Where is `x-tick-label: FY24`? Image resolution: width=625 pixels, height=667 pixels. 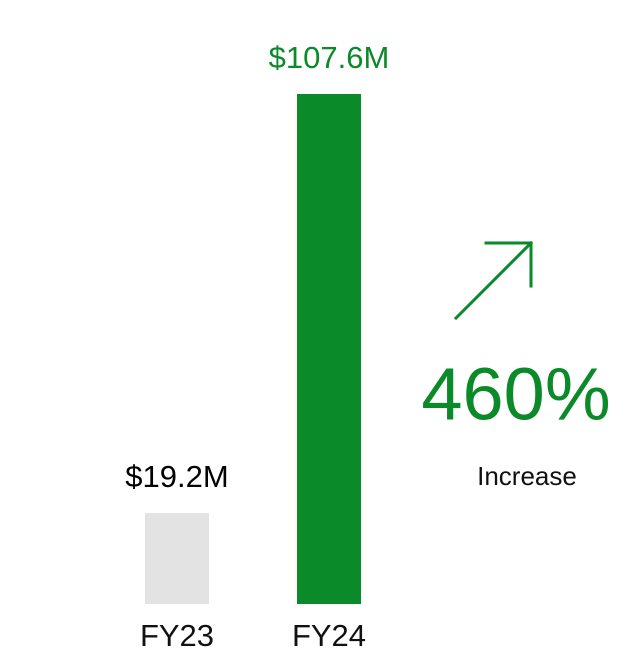
x-tick-label: FY24 is located at coordinates (329, 635).